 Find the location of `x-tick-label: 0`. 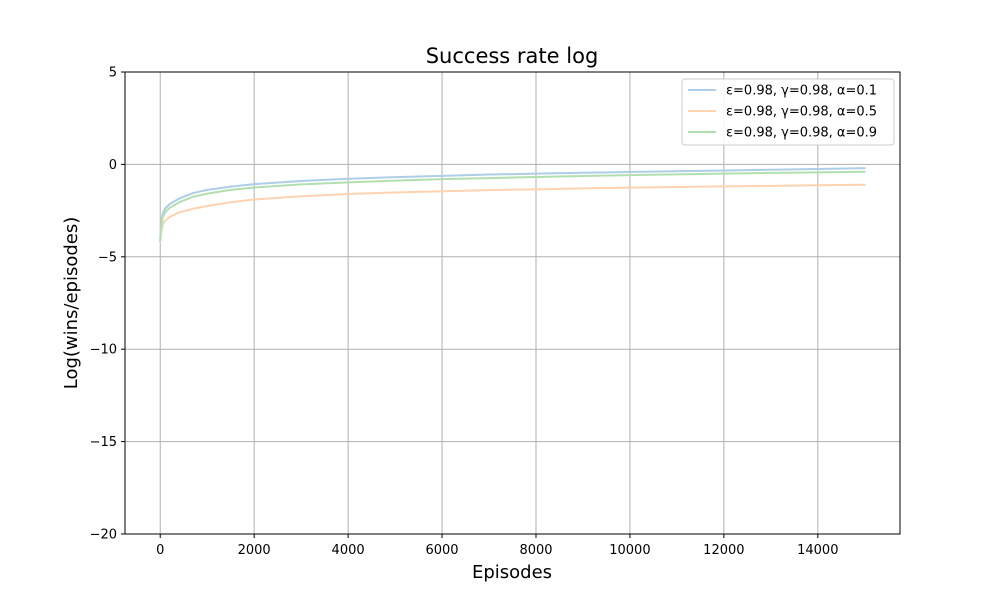

x-tick-label: 0 is located at coordinates (160, 550).